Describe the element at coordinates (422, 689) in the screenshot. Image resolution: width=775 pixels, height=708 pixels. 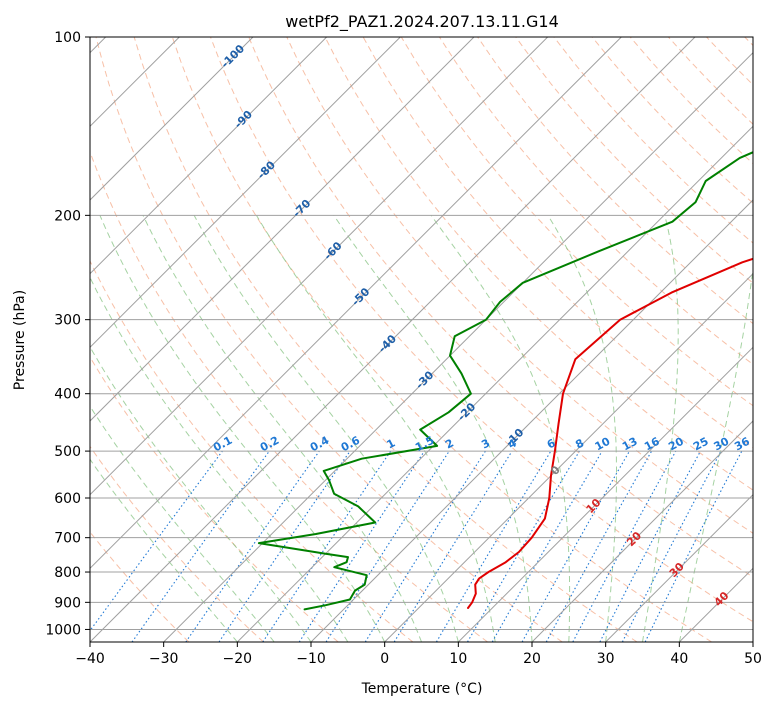
I see `x-axis-label: Temperature (°C)` at that location.